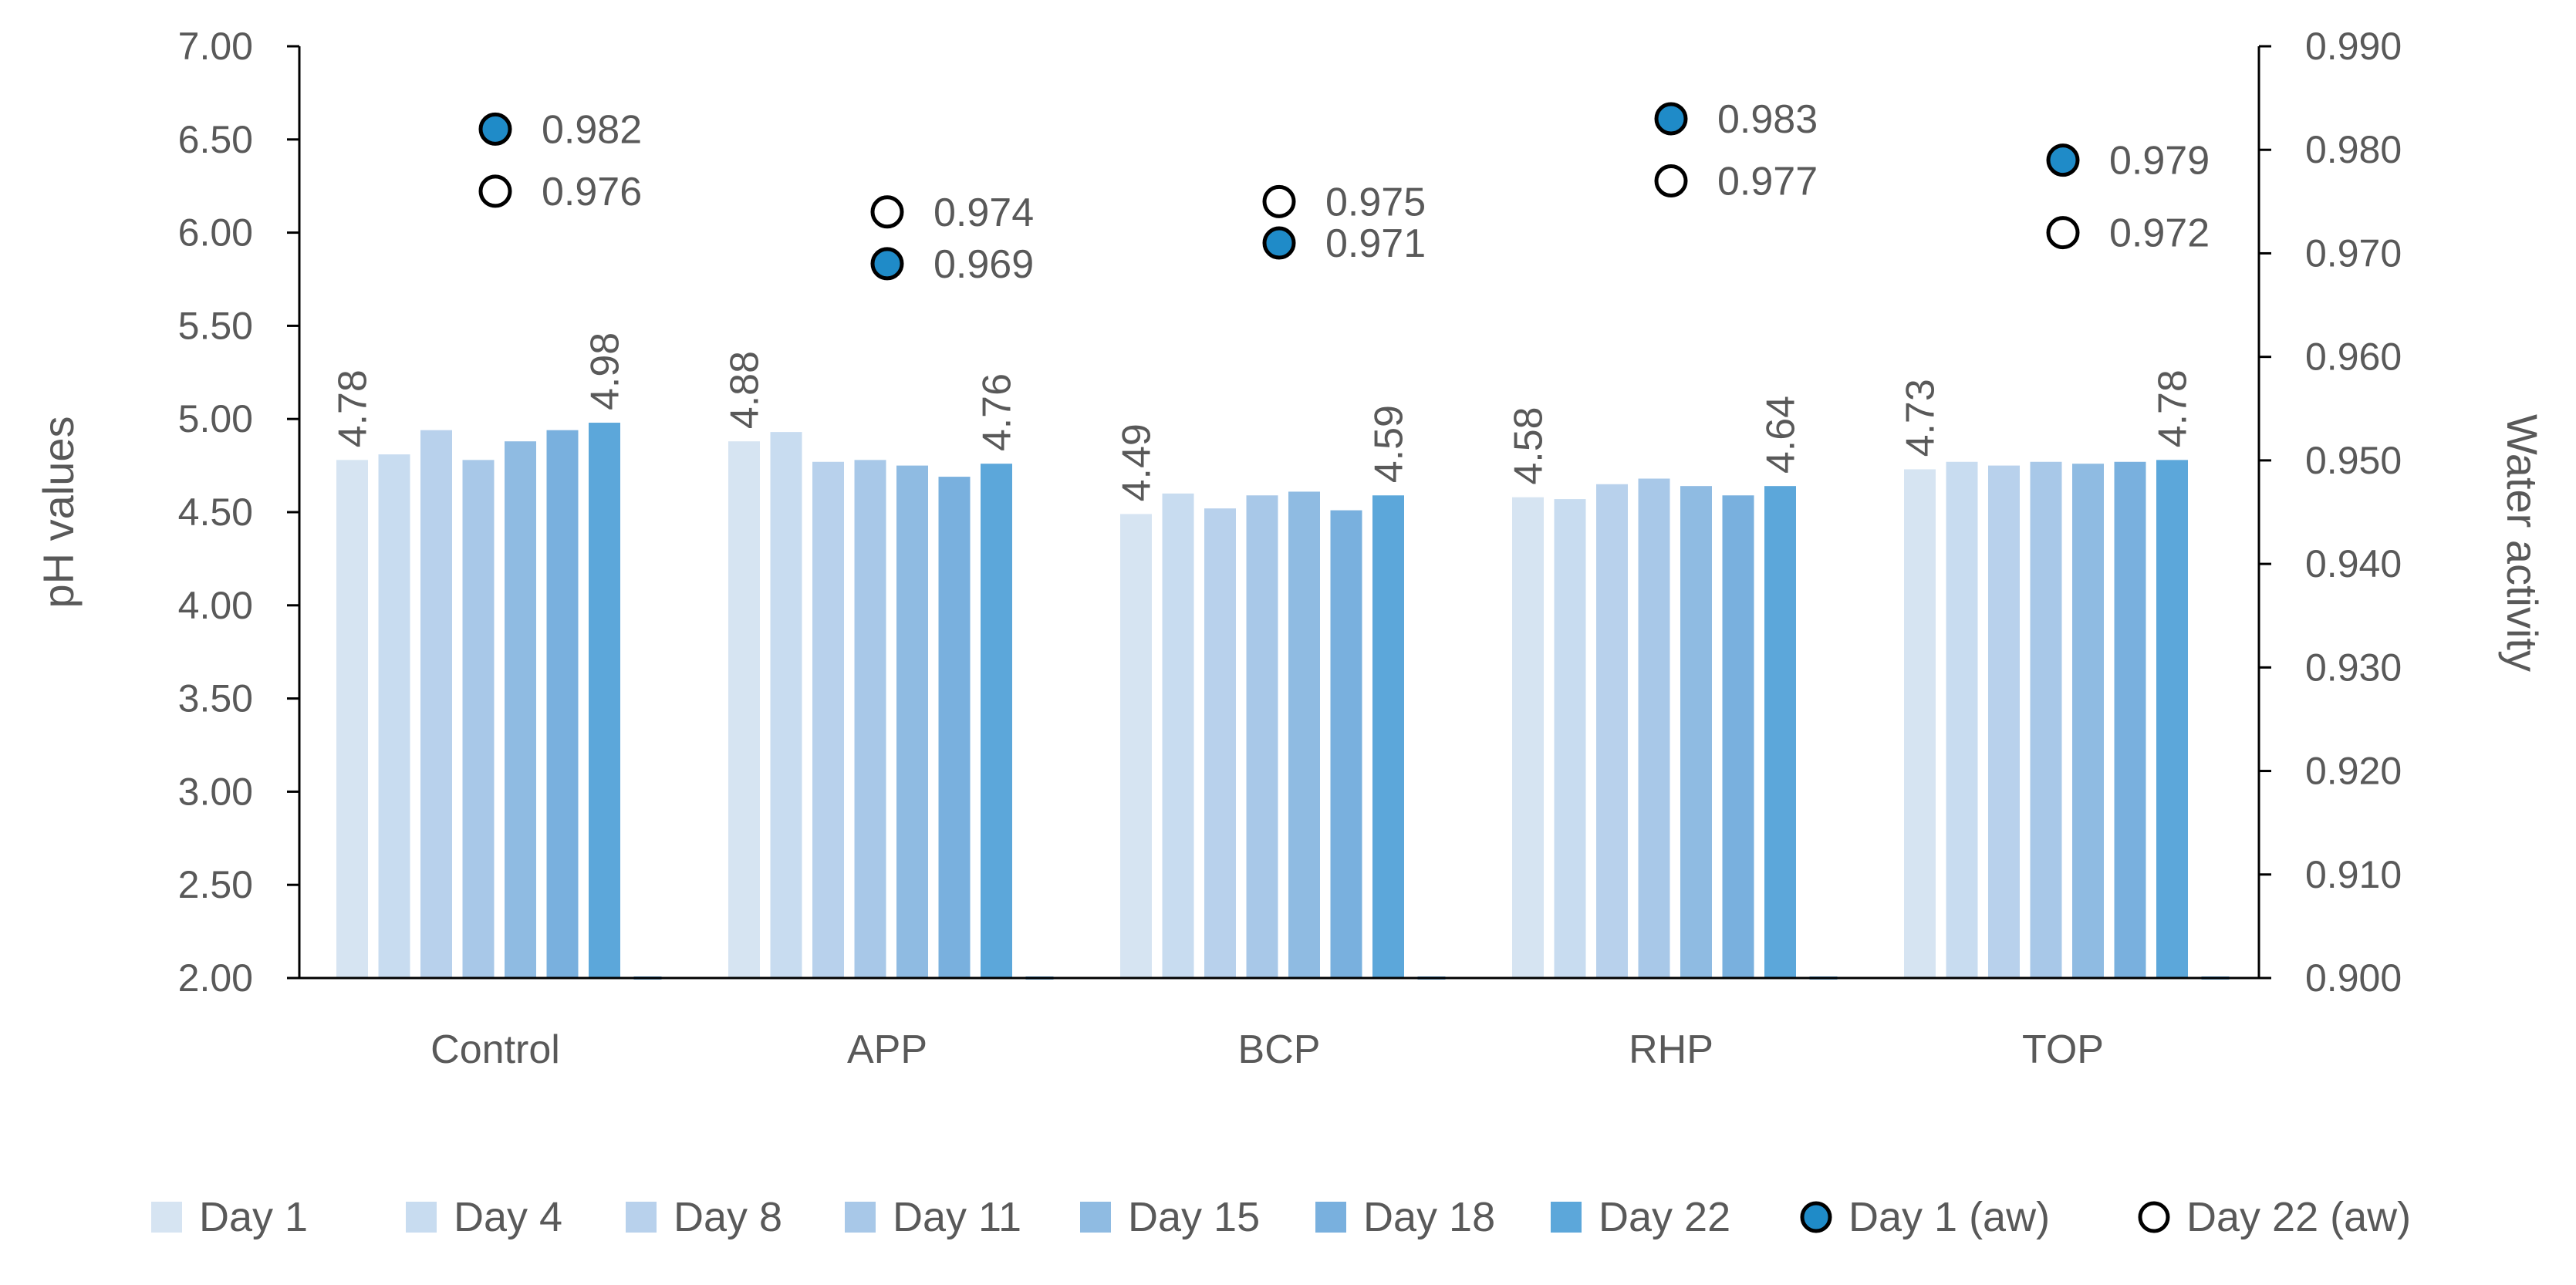  Describe the element at coordinates (215, 140) in the screenshot. I see `y-tick-label: 6.50` at that location.